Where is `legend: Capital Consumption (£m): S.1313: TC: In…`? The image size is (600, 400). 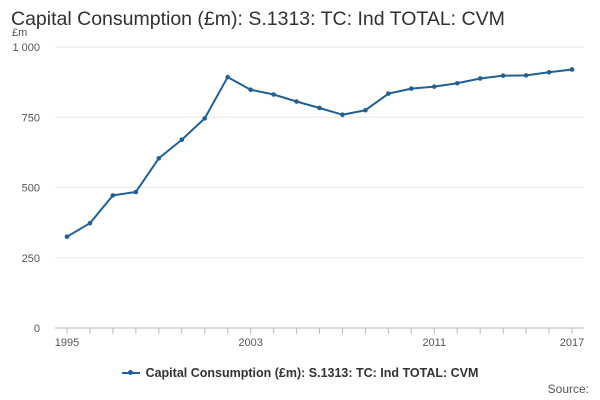 legend: Capital Consumption (£m): S.1313: TC: In… is located at coordinates (300, 373).